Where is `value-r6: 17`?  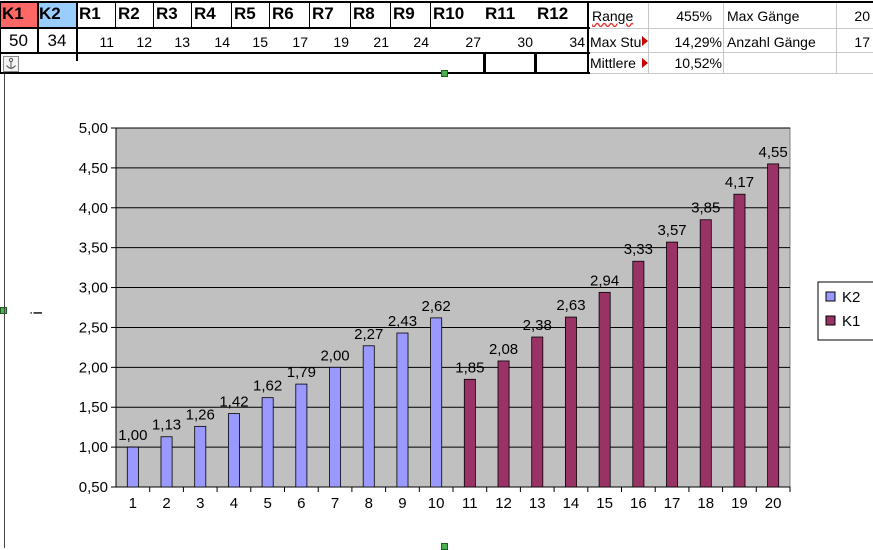 value-r6: 17 is located at coordinates (300, 42).